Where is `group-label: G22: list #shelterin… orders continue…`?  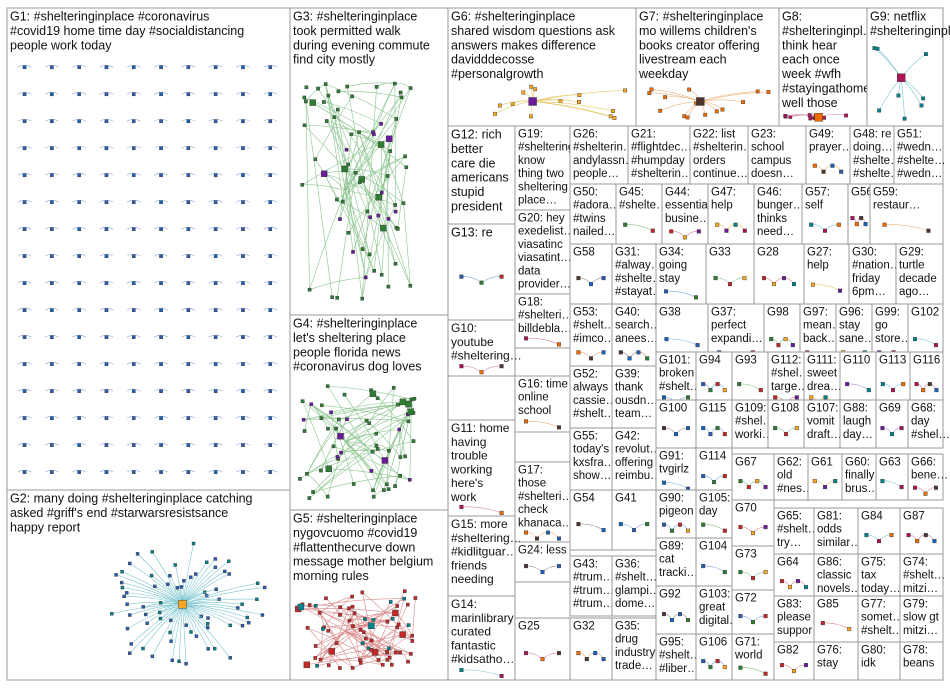 group-label: G22: list #shelterin… orders continue… is located at coordinates (723, 155).